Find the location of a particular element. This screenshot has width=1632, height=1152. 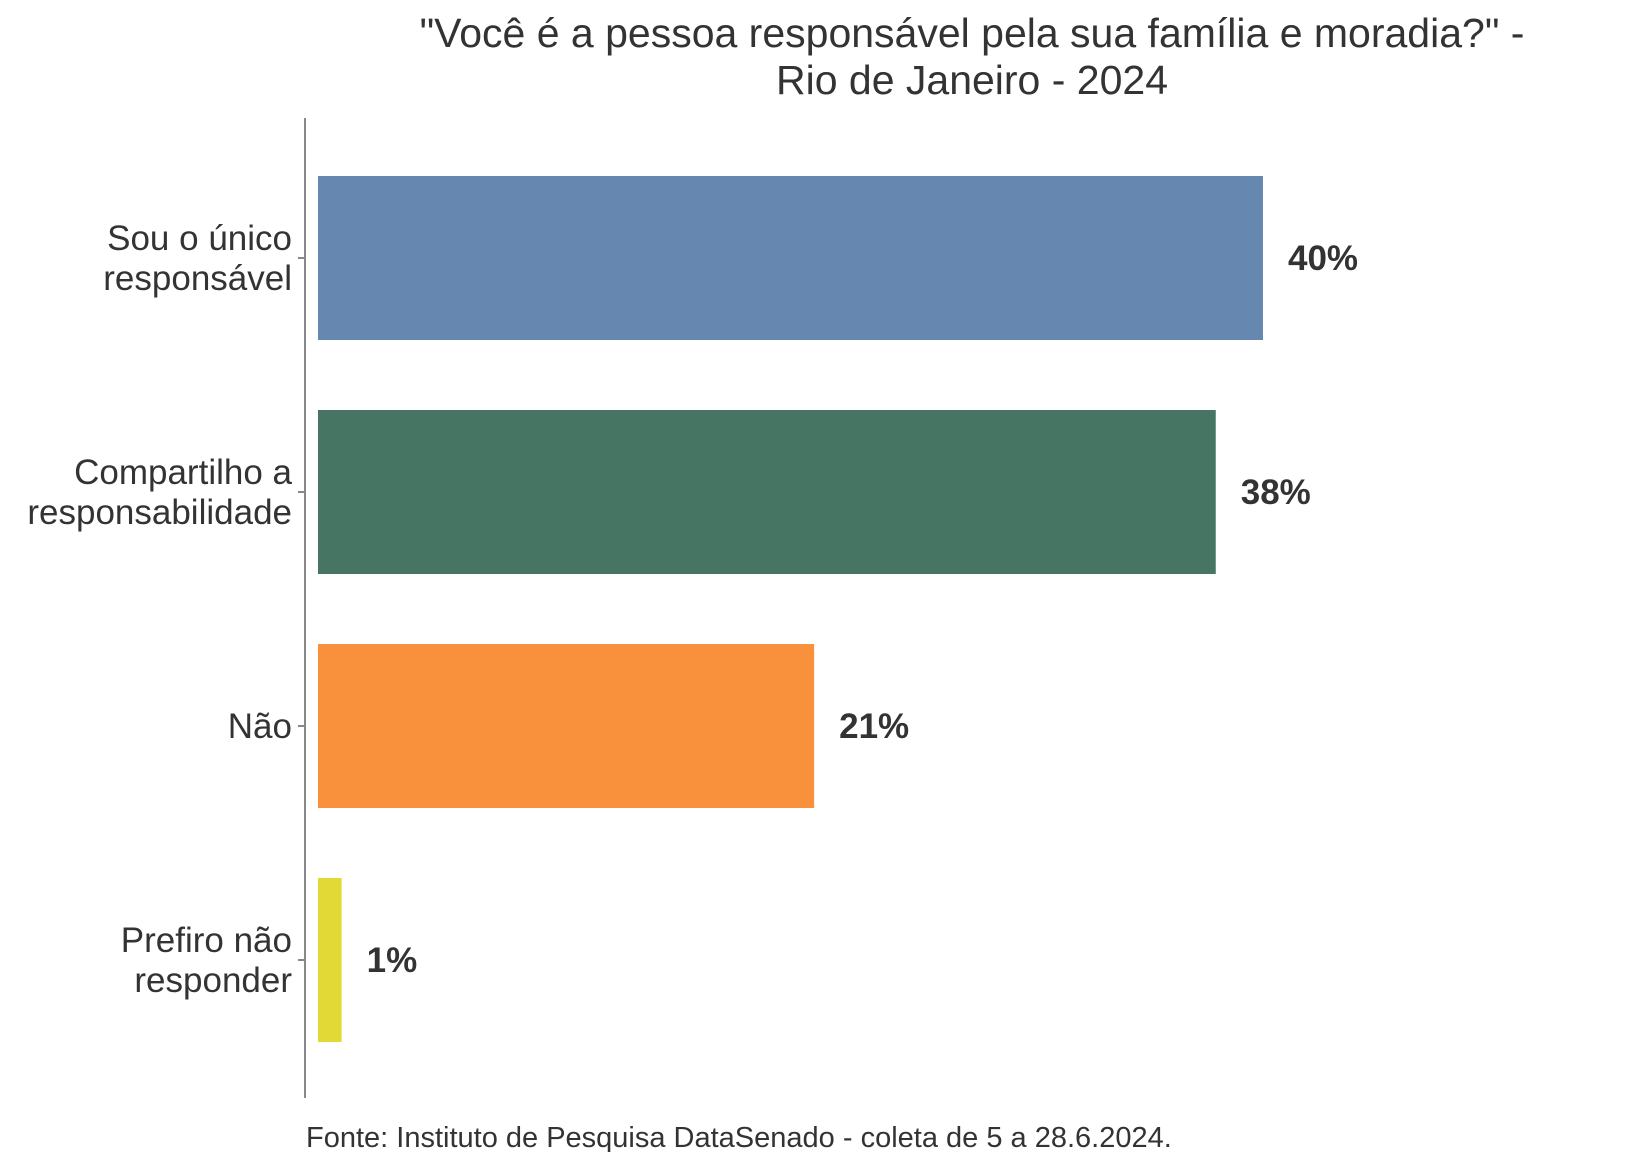

category-label-2-line-1: Compartilho a is located at coordinates (183, 472).